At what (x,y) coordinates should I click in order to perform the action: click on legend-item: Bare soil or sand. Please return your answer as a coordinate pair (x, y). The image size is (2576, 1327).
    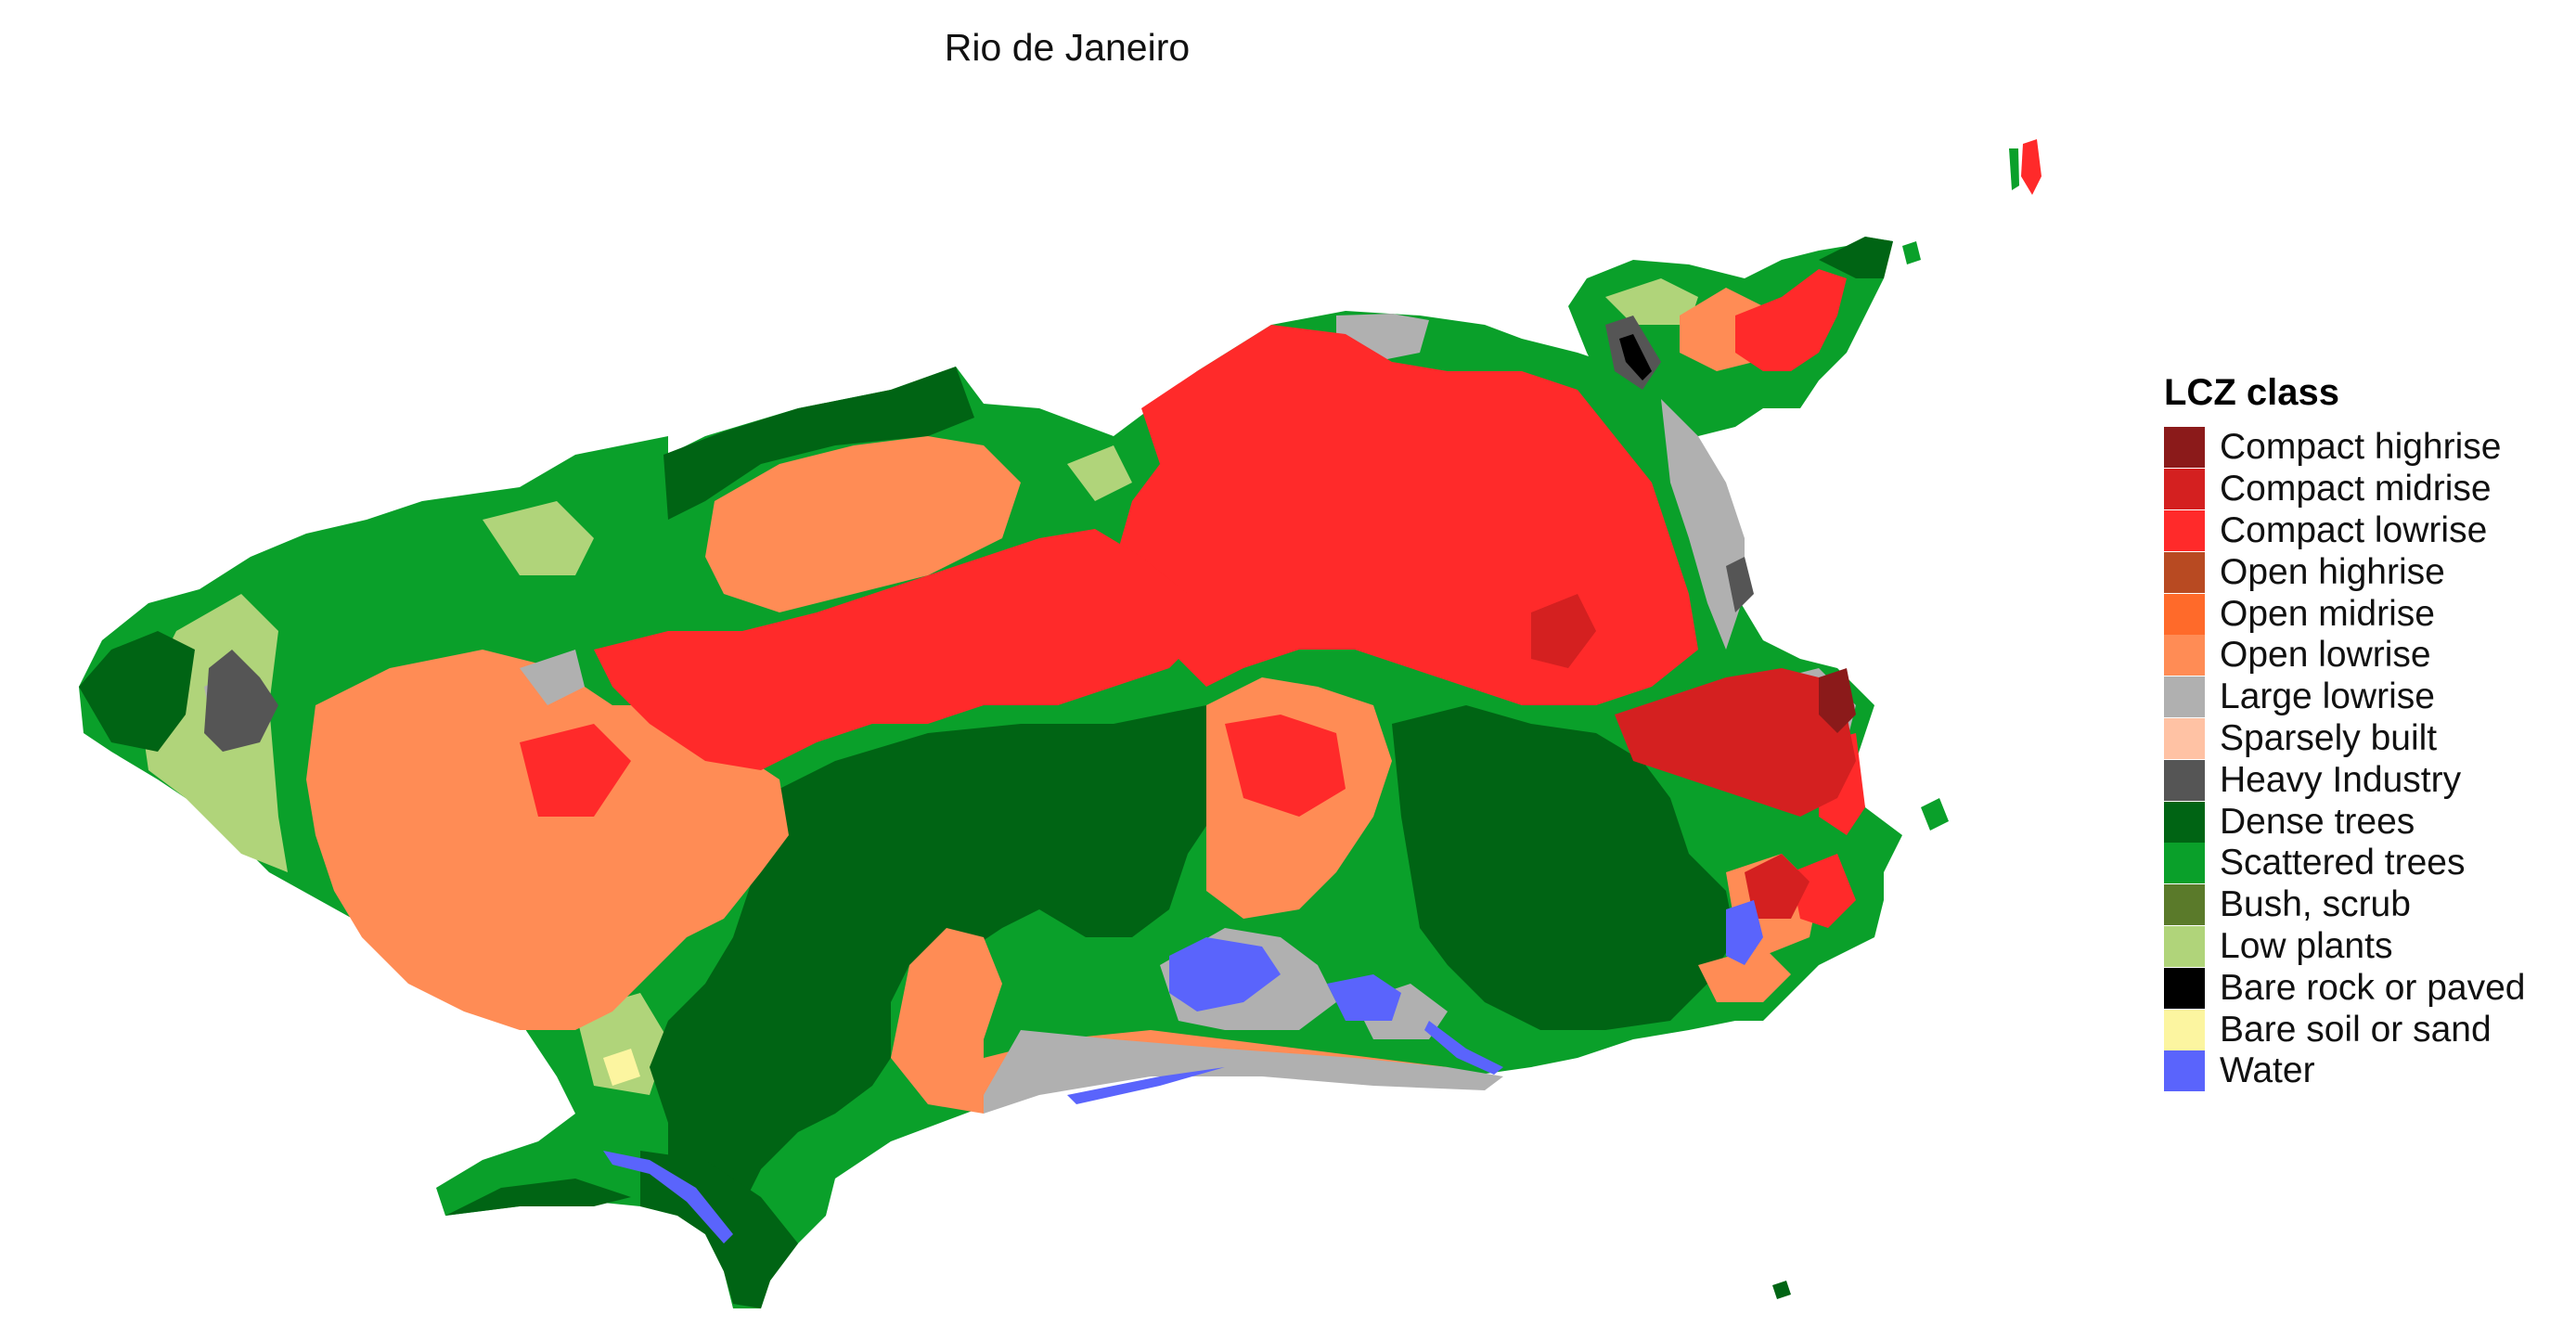
    Looking at the image, I should click on (2368, 1029).